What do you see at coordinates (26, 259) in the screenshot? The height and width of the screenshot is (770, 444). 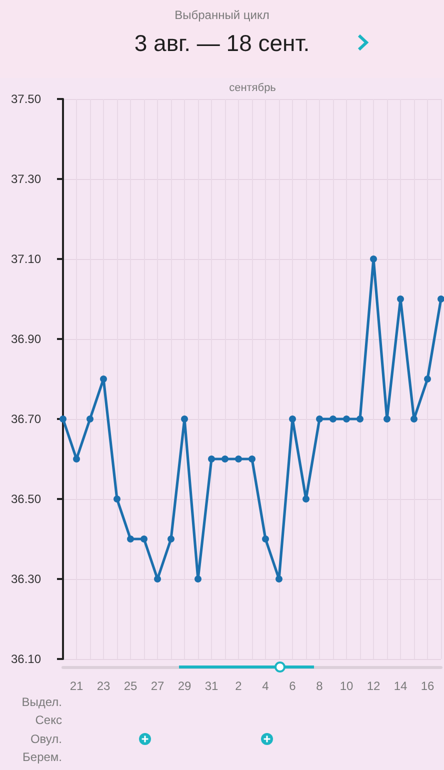 I see `y-tick-label: 37.10` at bounding box center [26, 259].